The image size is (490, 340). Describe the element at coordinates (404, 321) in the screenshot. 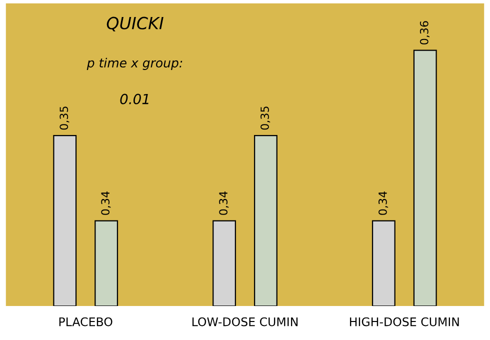

I see `x-tick-label: HIGH-DOSE CUMIN` at that location.